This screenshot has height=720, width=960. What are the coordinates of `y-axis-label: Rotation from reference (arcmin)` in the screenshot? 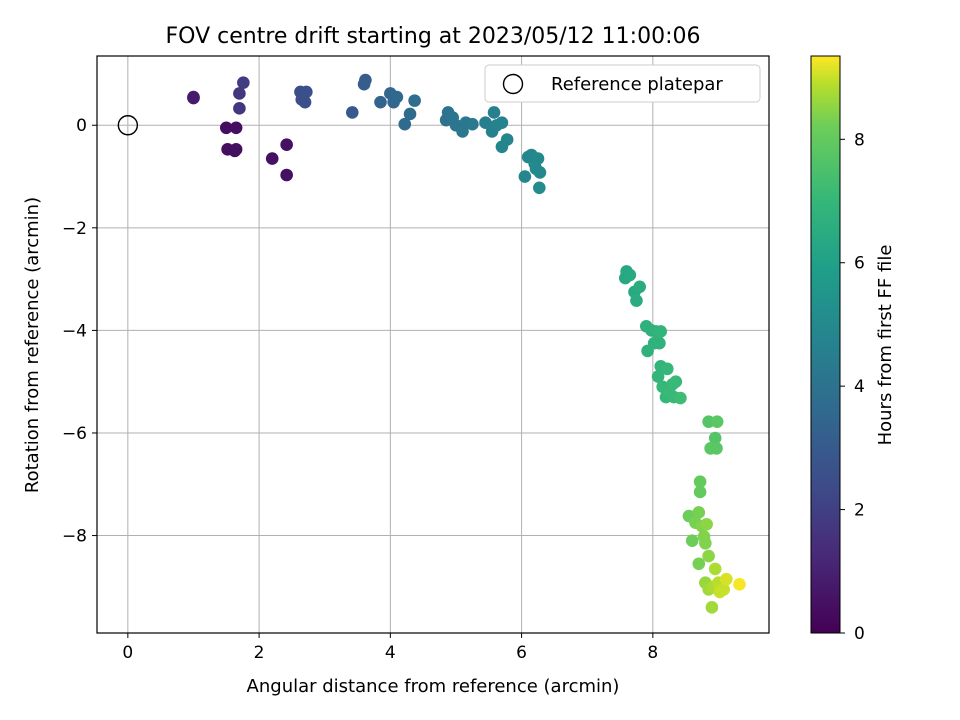 It's located at (32, 345).